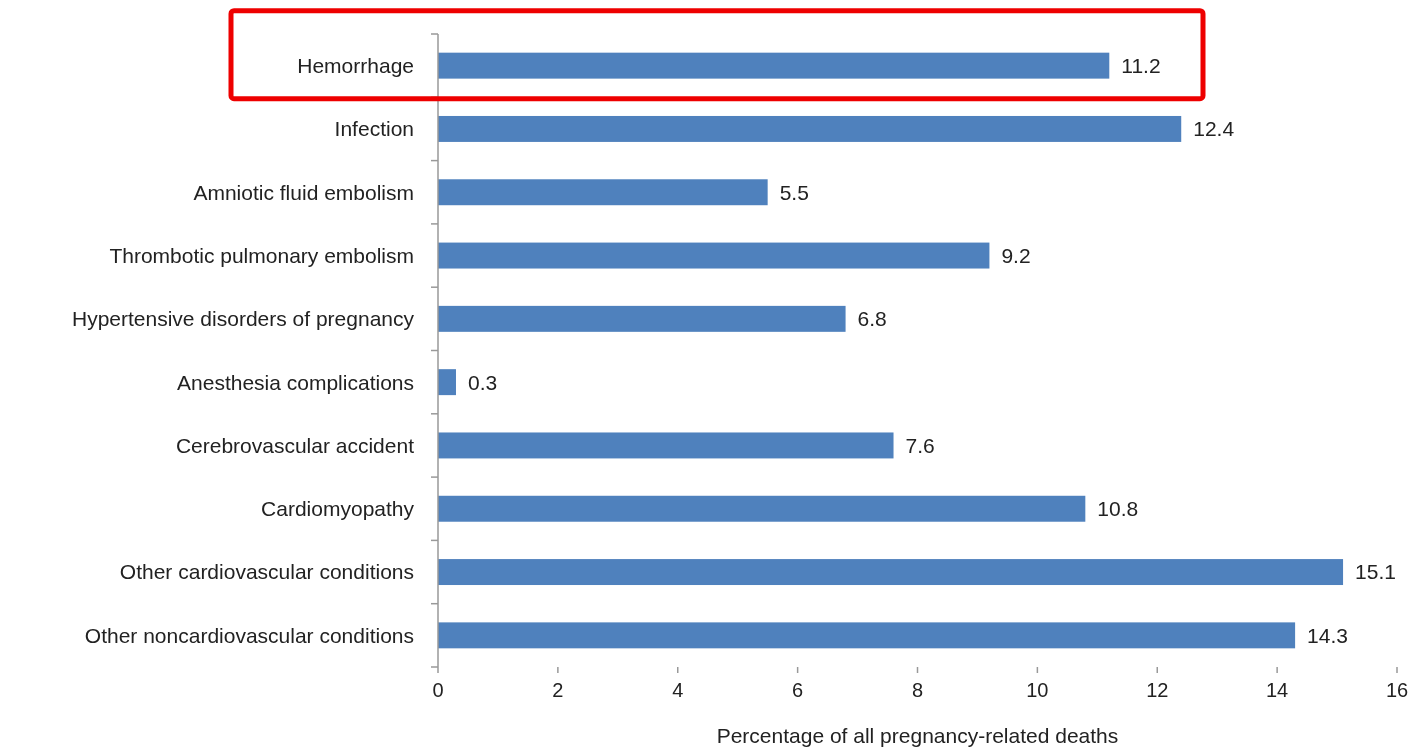 The width and height of the screenshot is (1422, 751). I want to click on data-label: 6.8, so click(872, 319).